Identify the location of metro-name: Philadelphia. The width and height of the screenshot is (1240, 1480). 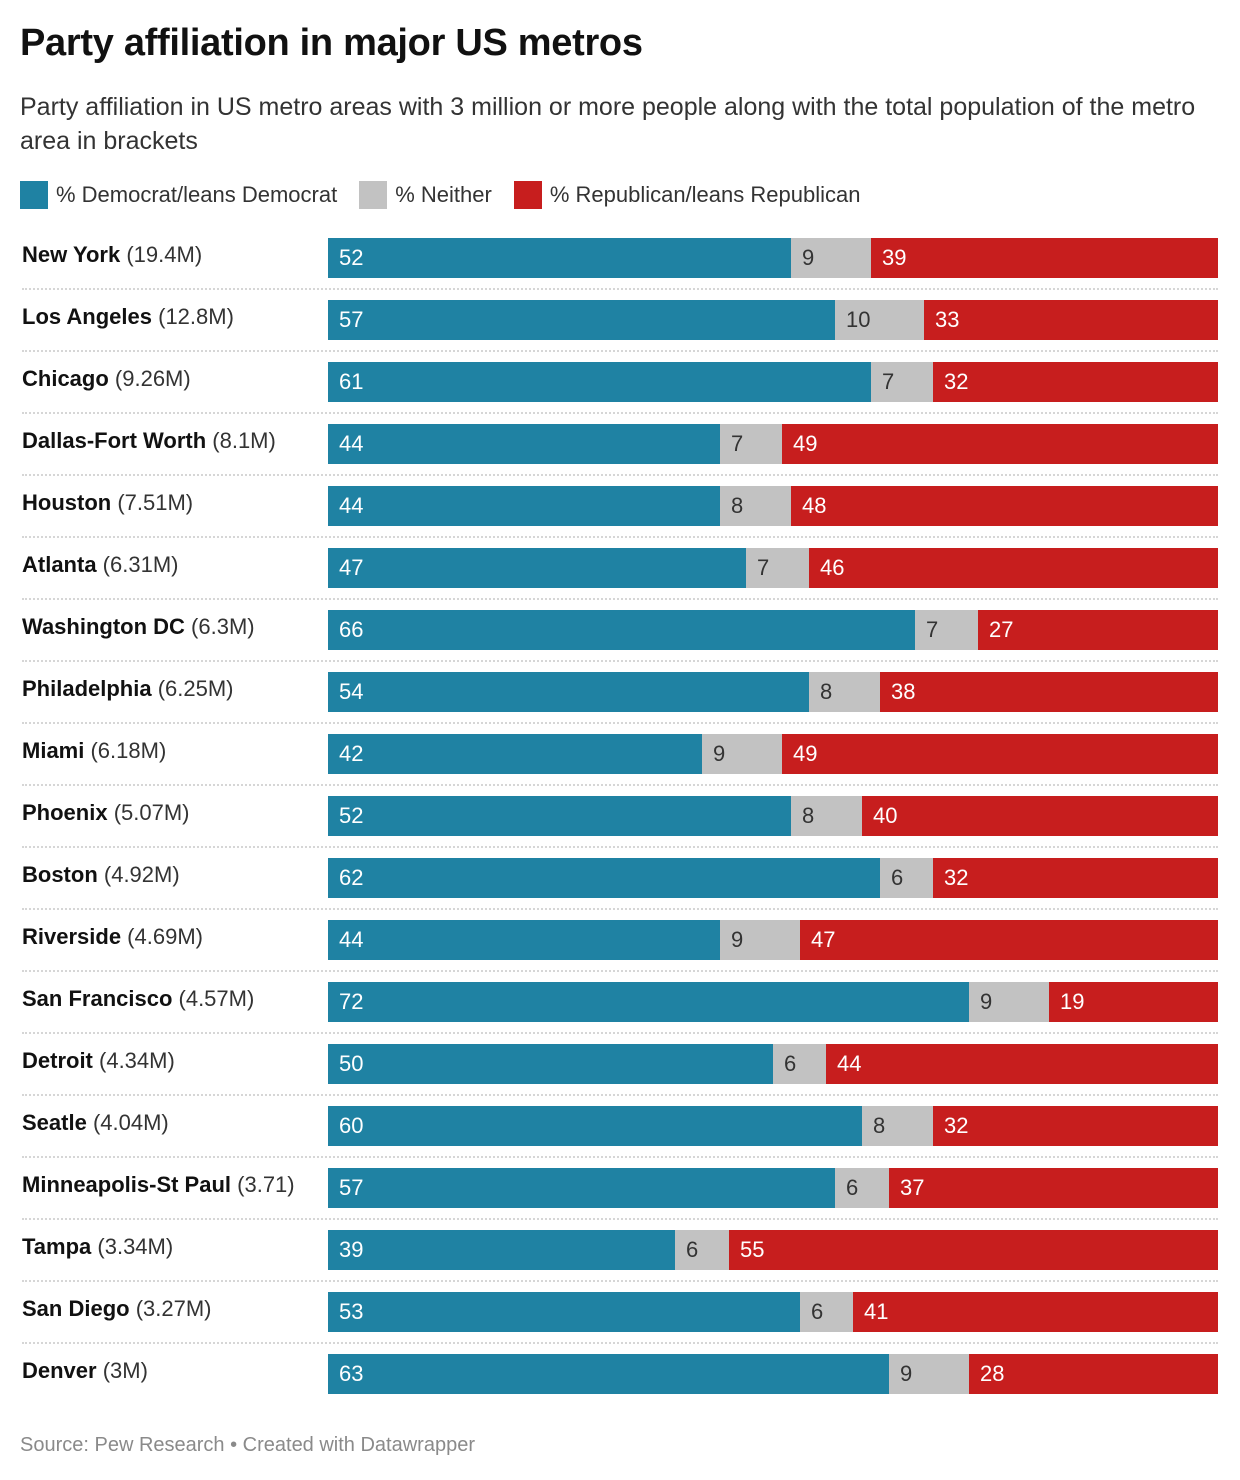
(87, 688).